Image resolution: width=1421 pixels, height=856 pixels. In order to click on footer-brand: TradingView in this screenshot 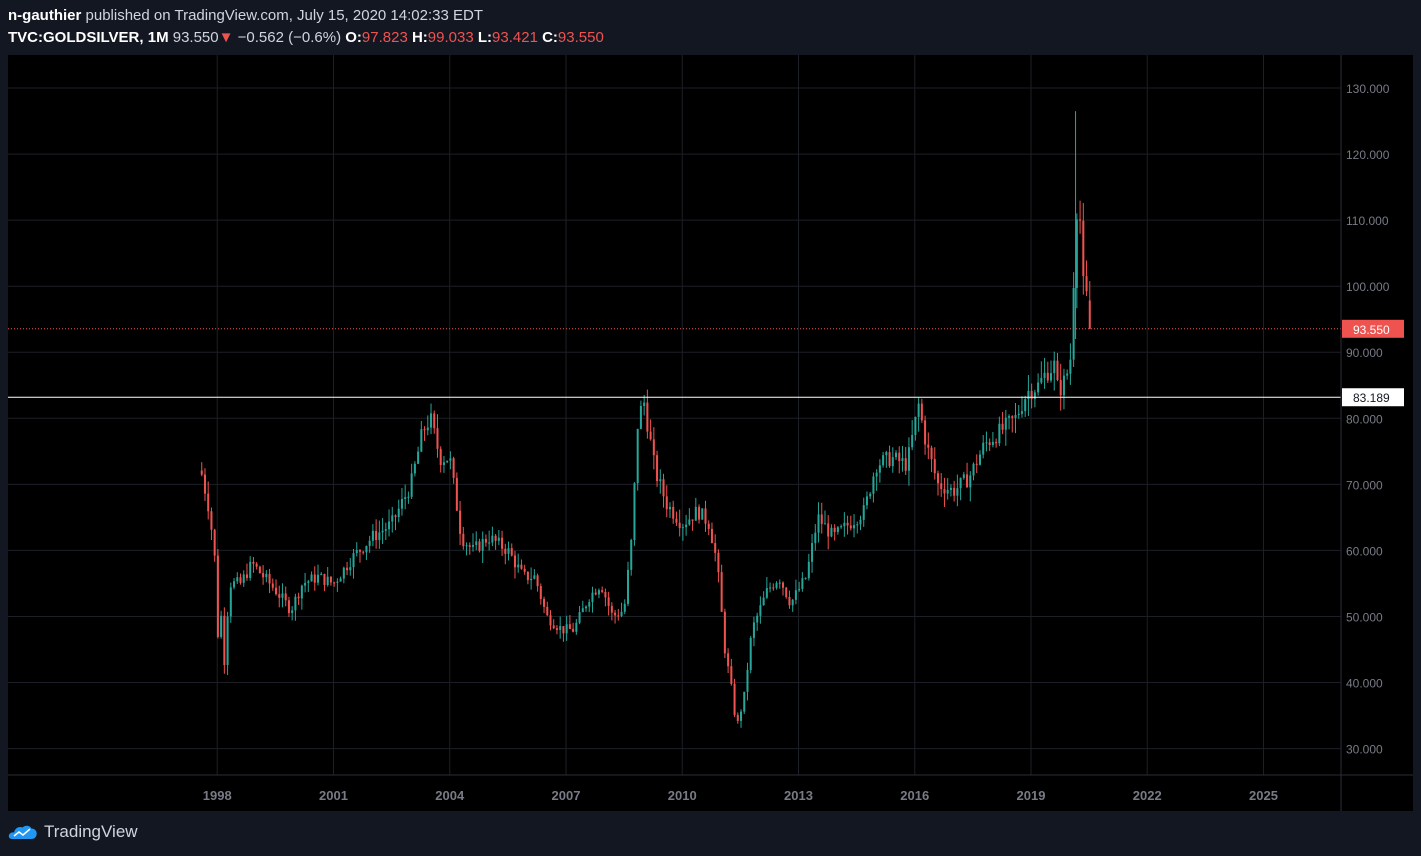, I will do `click(73, 832)`.